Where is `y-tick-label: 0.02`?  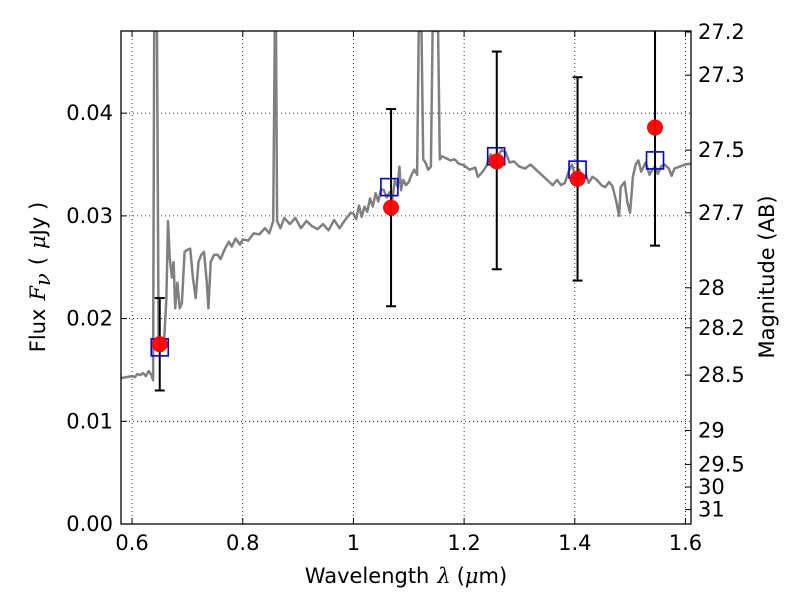 y-tick-label: 0.02 is located at coordinates (89, 319).